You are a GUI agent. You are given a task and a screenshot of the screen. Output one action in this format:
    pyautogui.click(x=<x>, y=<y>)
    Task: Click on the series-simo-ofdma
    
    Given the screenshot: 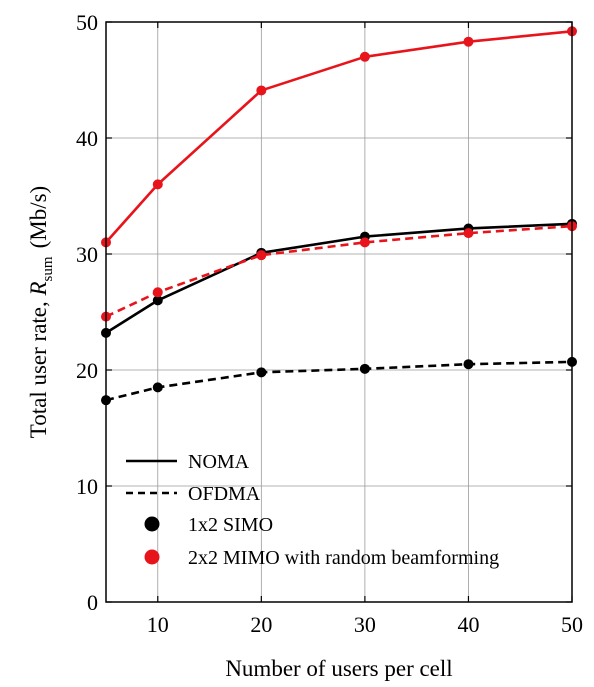 What is the action you would take?
    pyautogui.click(x=339, y=381)
    